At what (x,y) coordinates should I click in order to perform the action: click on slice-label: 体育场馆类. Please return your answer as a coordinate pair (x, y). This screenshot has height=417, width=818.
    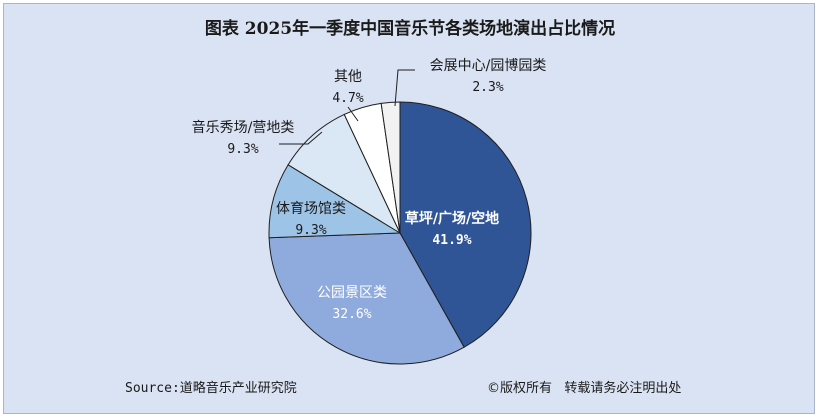
    Looking at the image, I should click on (311, 209).